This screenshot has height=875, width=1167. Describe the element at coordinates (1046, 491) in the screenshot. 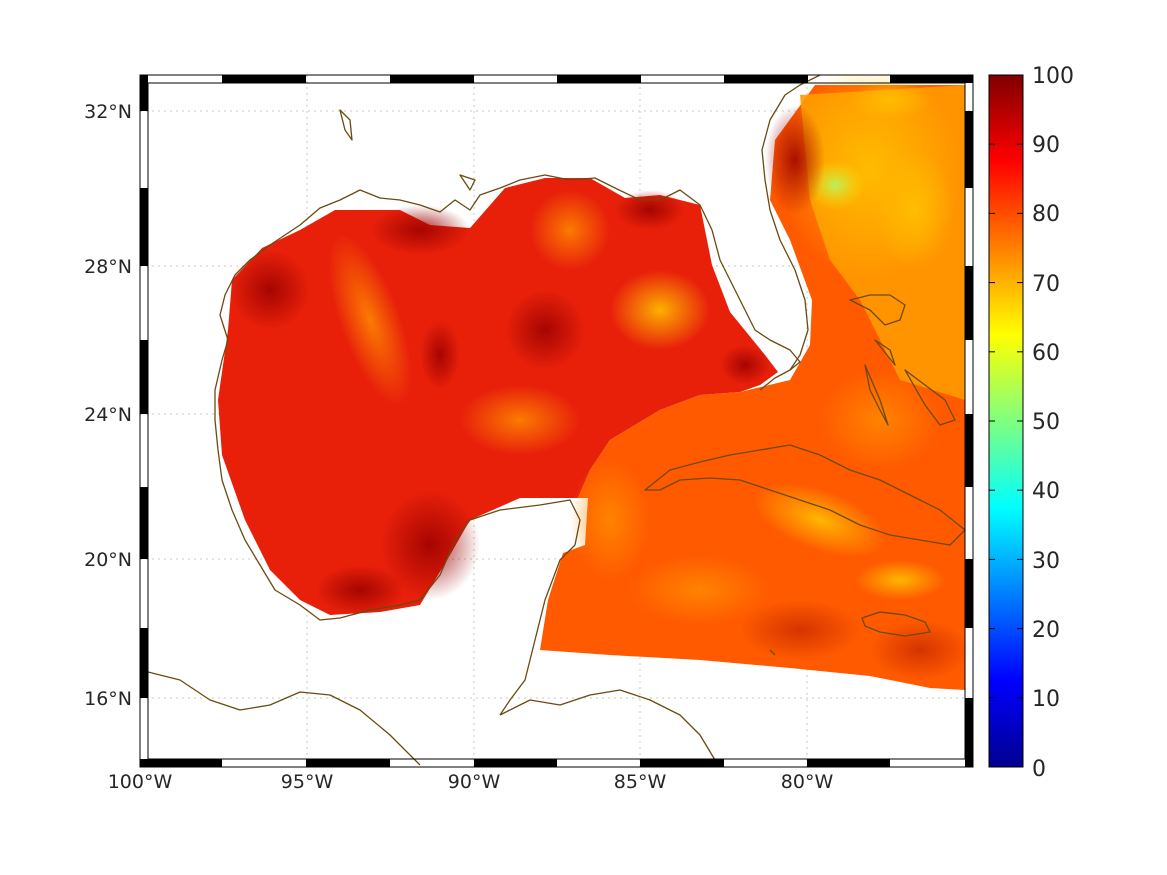

I see `colorbar-tick-label: 40` at that location.